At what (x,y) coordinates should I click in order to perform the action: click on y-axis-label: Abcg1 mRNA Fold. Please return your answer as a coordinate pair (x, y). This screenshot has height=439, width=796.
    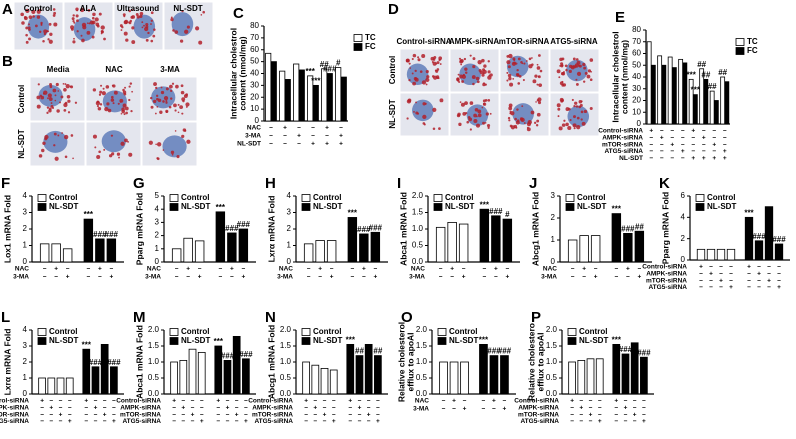
    Looking at the image, I should click on (271, 362).